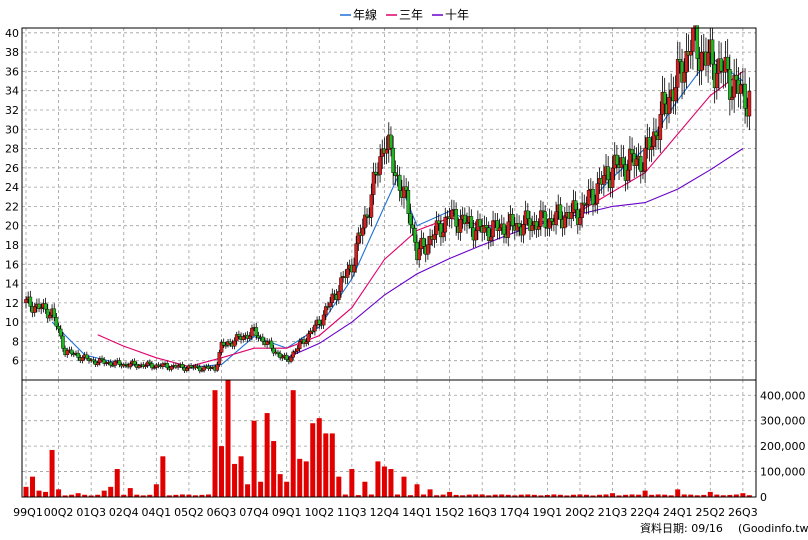 The width and height of the screenshot is (808, 540). What do you see at coordinates (287, 512) in the screenshot?
I see `x-tick-label: 09Q1` at bounding box center [287, 512].